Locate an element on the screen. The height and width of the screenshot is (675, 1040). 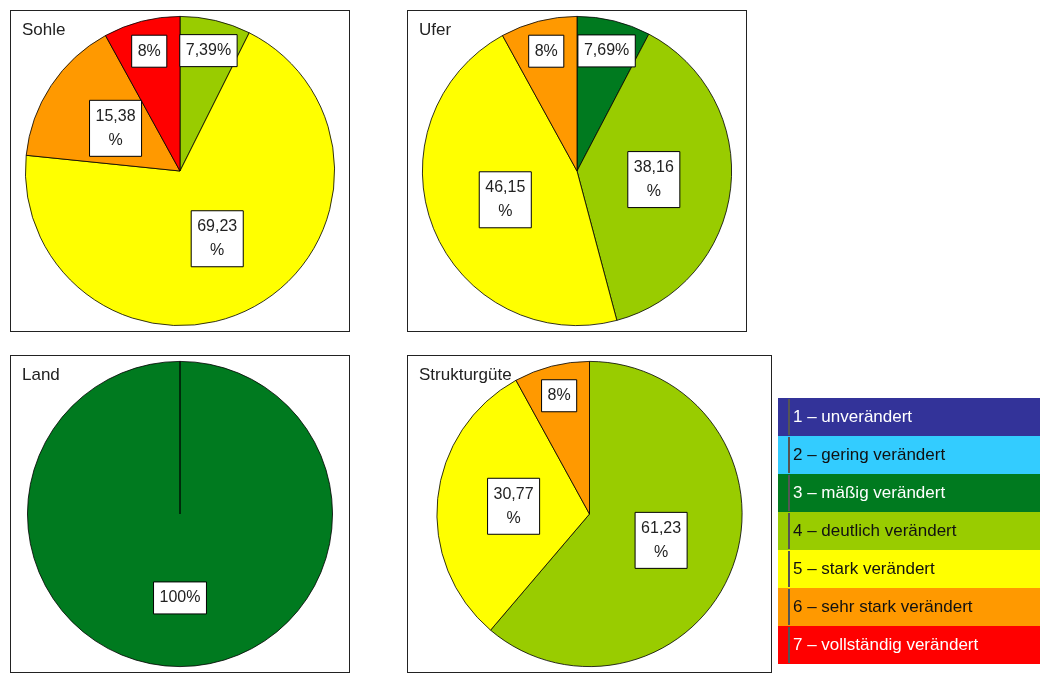
data-label: 100% is located at coordinates (180, 597).